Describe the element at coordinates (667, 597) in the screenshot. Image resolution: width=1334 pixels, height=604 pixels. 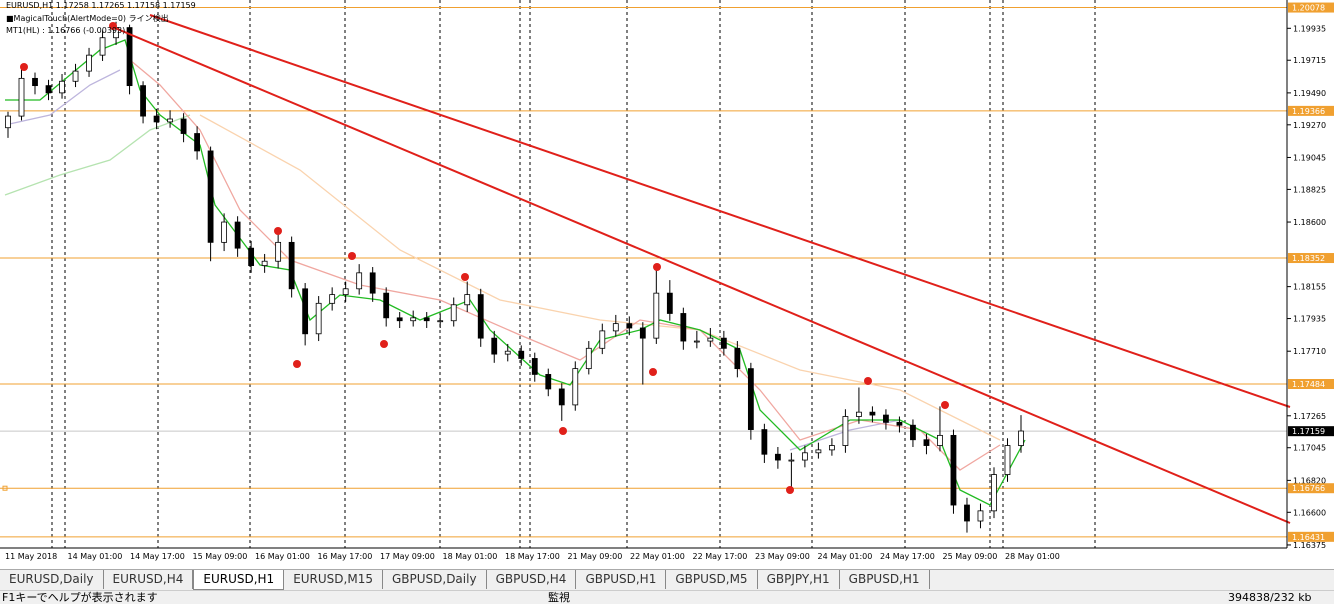
I see `status-bar: F1キーでヘルプが表示されます 監視 394838/232 kb` at that location.